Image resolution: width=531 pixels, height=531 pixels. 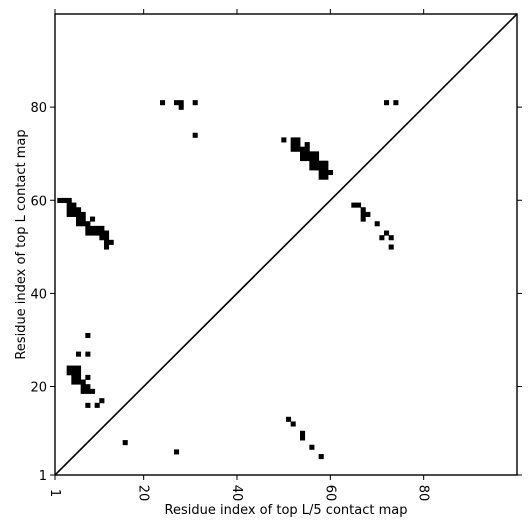 I want to click on y-axis-label: Residue index of top L contact map, so click(x=21, y=244).